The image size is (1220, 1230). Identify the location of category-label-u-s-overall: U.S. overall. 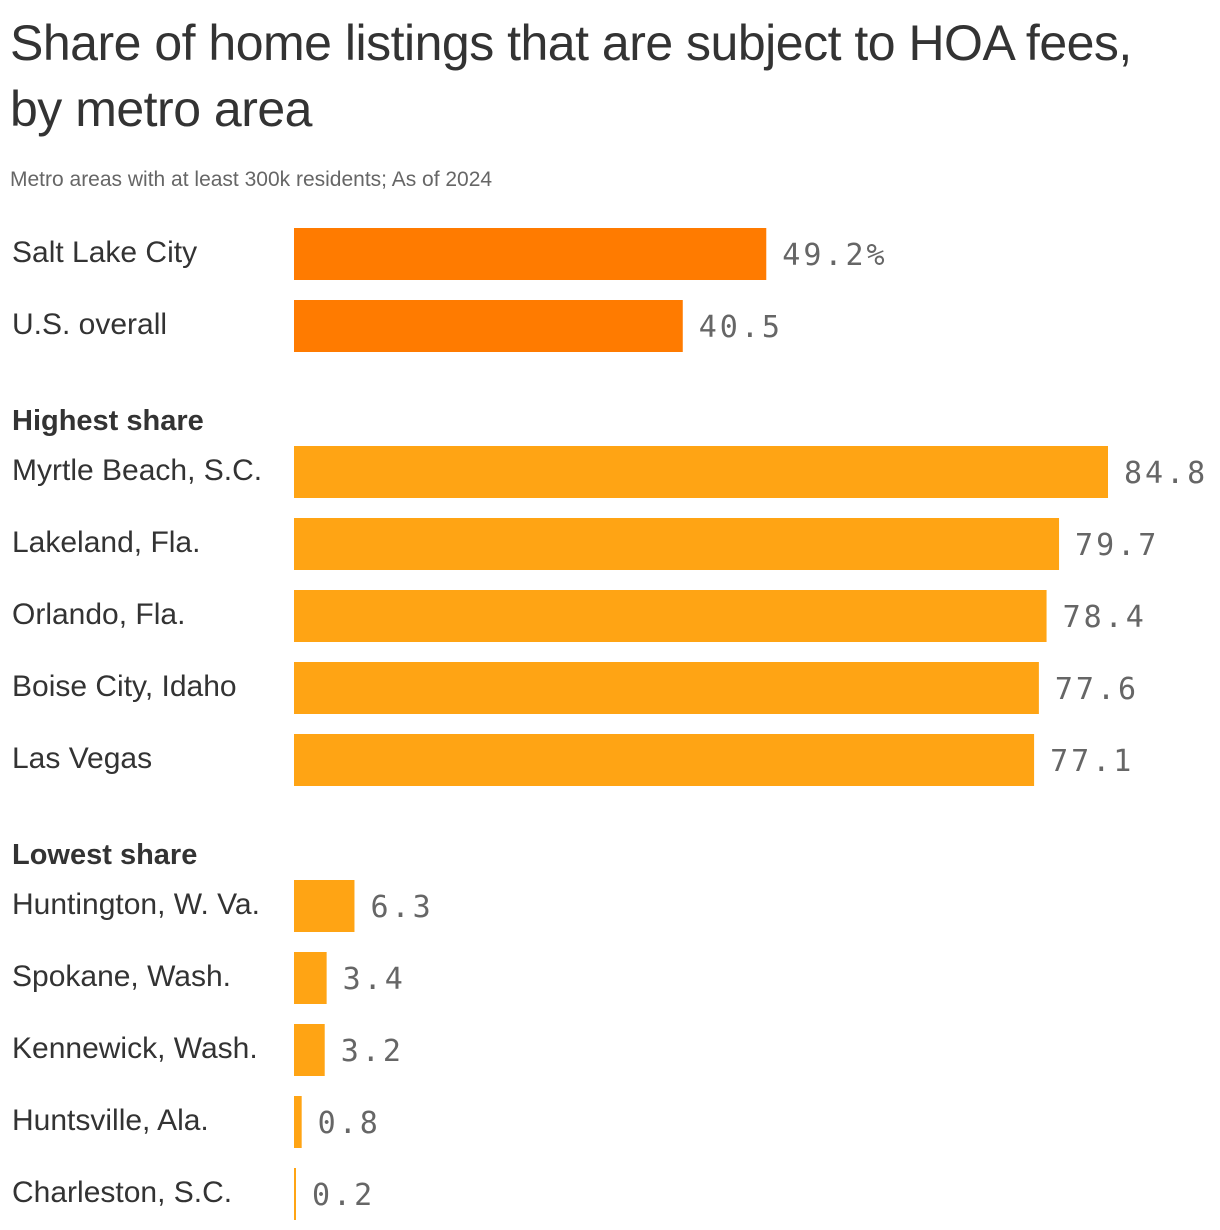
(89, 324).